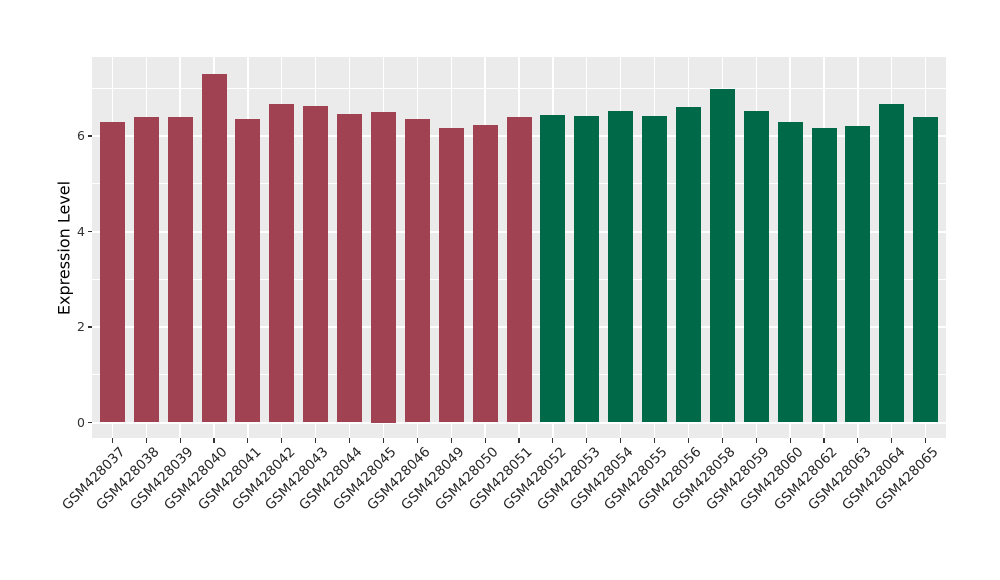 The image size is (1000, 580). Describe the element at coordinates (892, 263) in the screenshot. I see `bar-GSM428064` at that location.